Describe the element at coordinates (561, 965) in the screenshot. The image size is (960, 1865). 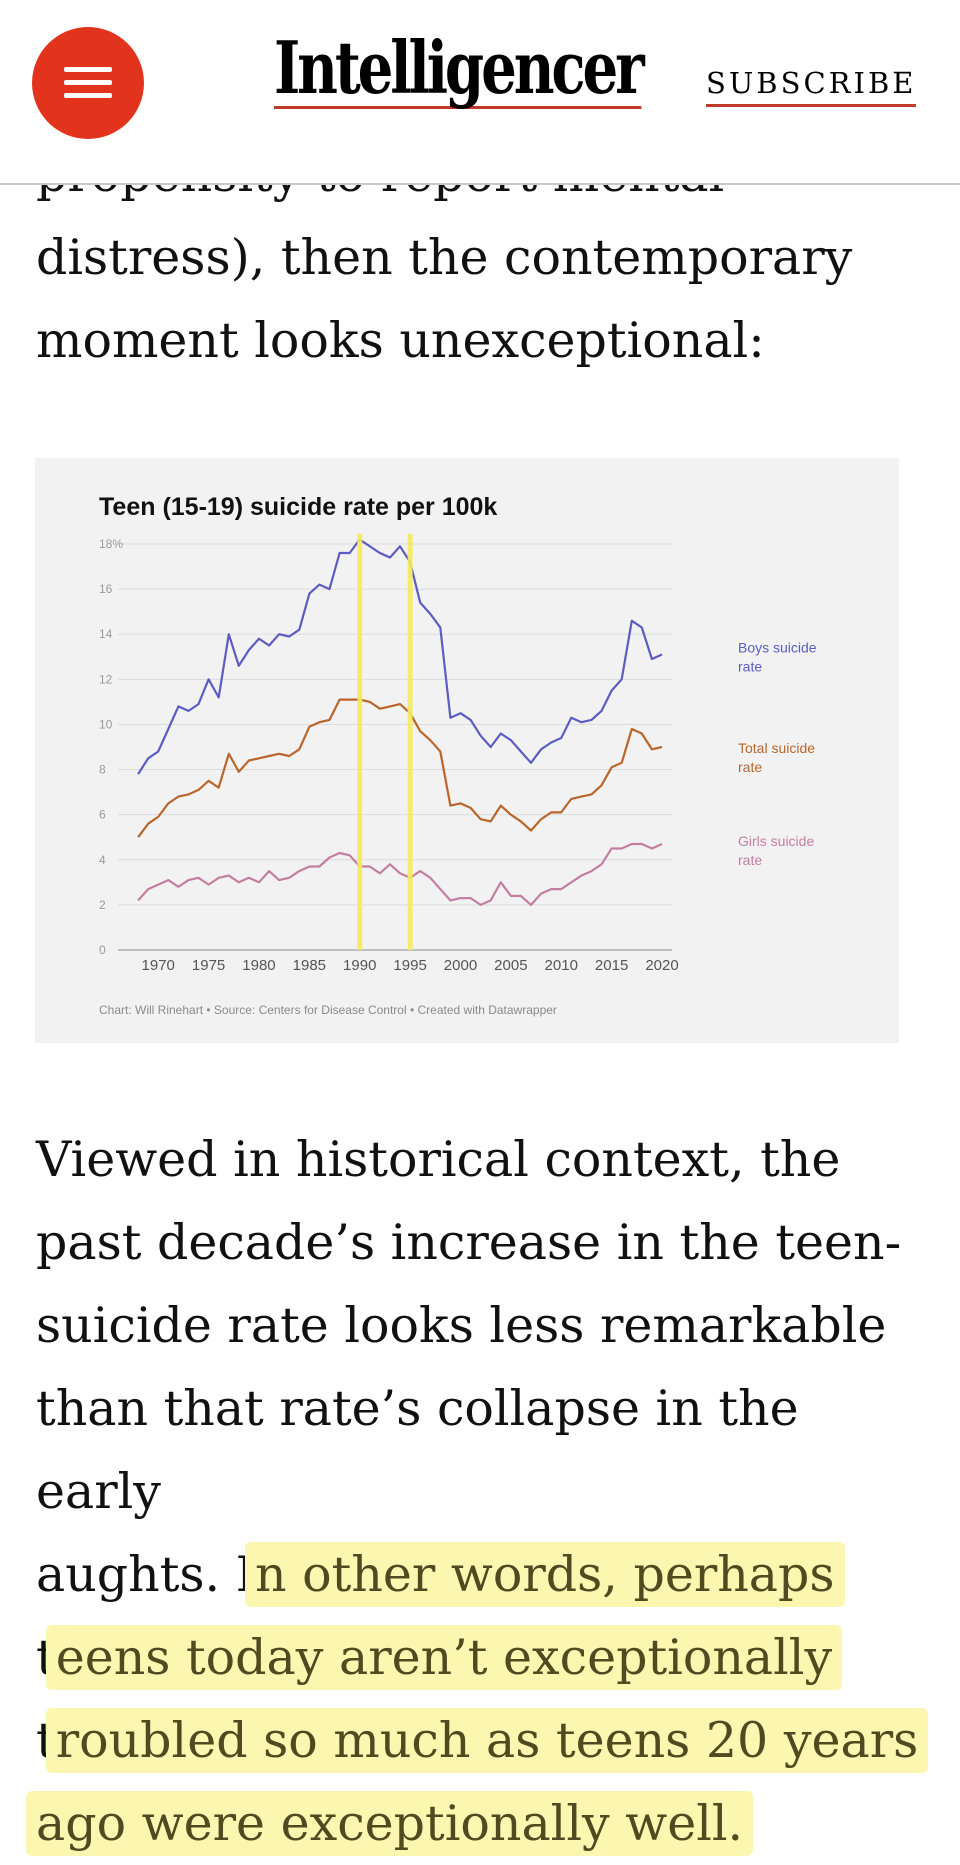
I see `x-tick-label: 2010` at that location.